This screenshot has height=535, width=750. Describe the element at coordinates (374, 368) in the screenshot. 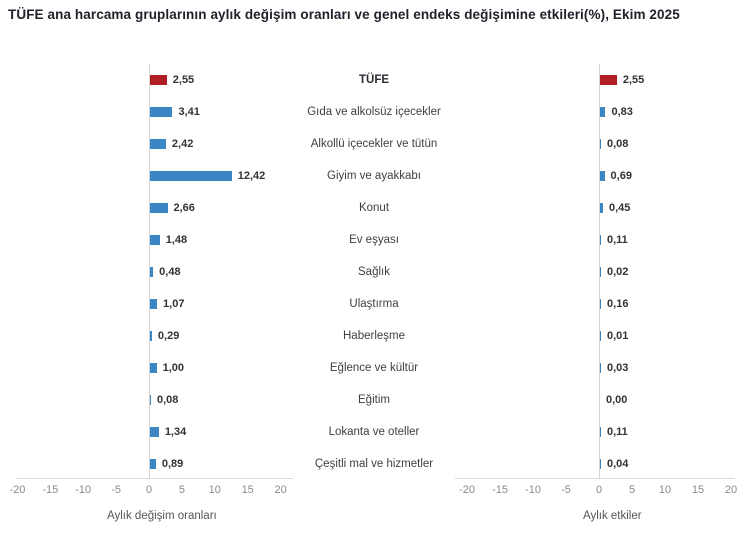

I see `category-label: Eğlence ve kültür` at that location.